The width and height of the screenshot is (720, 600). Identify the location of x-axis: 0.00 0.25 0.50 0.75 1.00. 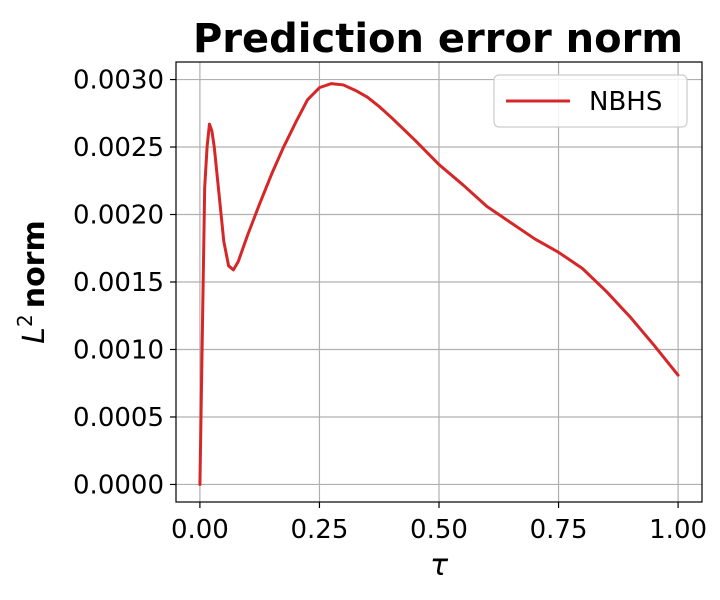
(439, 523).